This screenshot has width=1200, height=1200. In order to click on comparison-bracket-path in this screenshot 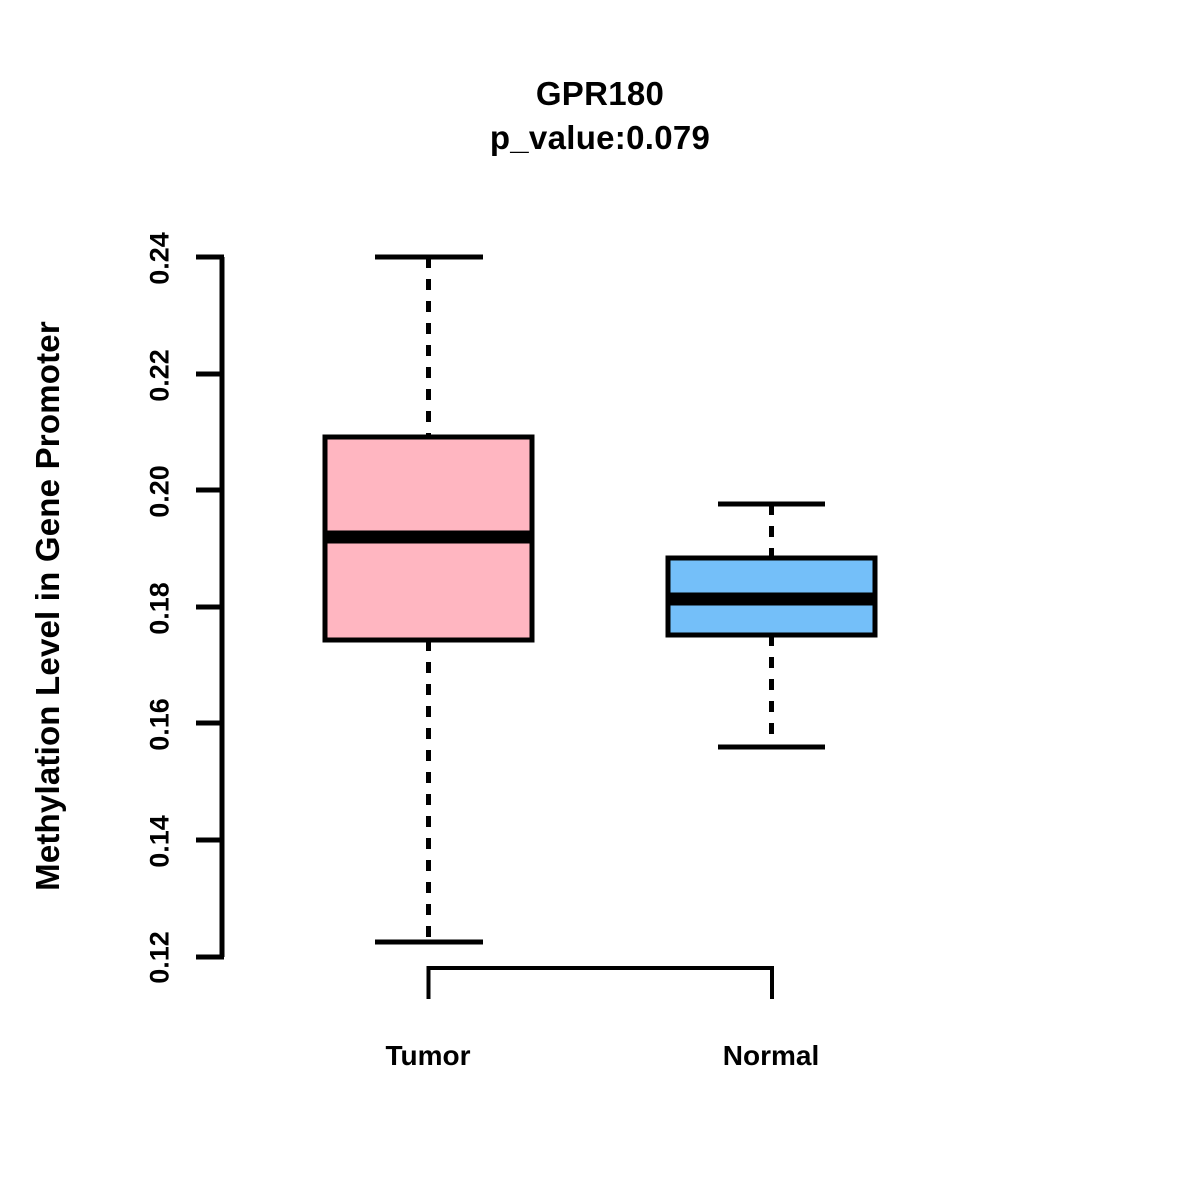, I will do `click(600, 982)`.